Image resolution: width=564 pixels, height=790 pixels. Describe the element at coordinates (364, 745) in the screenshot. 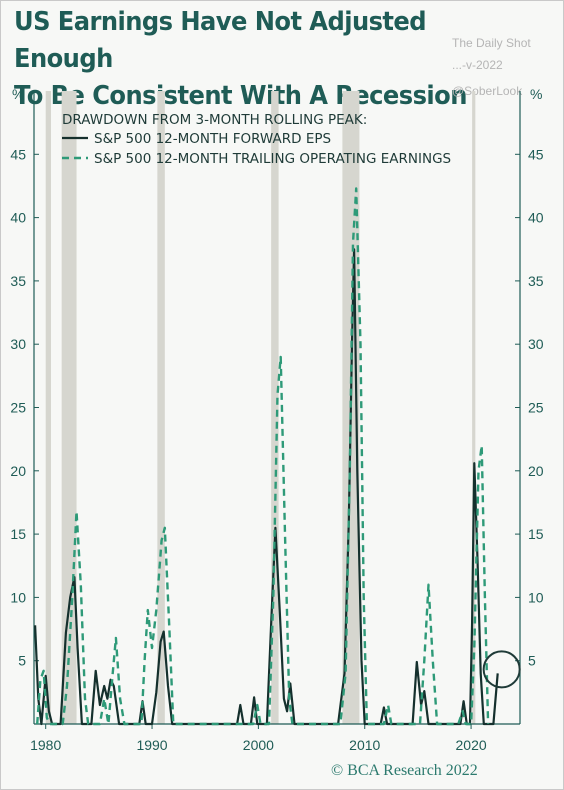

I see `x-tick-label-2010: 2010` at that location.